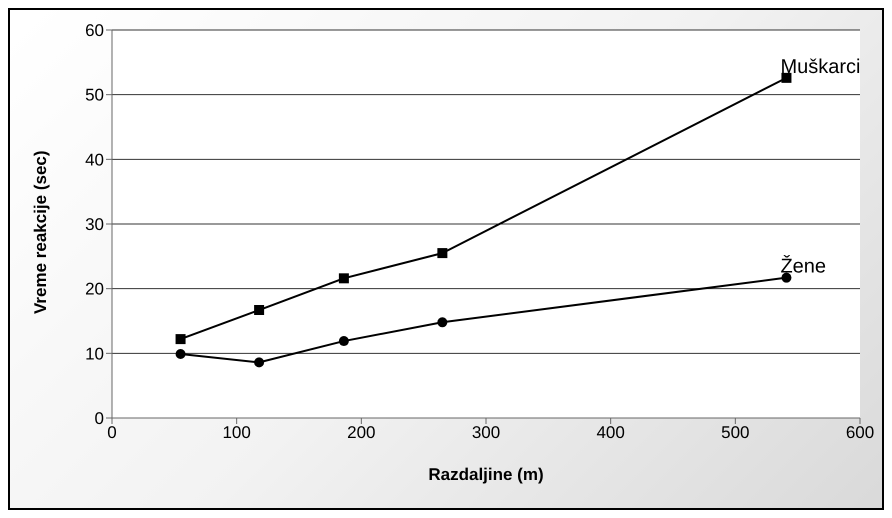 The height and width of the screenshot is (518, 892). What do you see at coordinates (40, 232) in the screenshot?
I see `y-axis-title: Vreme reakcije (sec)` at bounding box center [40, 232].